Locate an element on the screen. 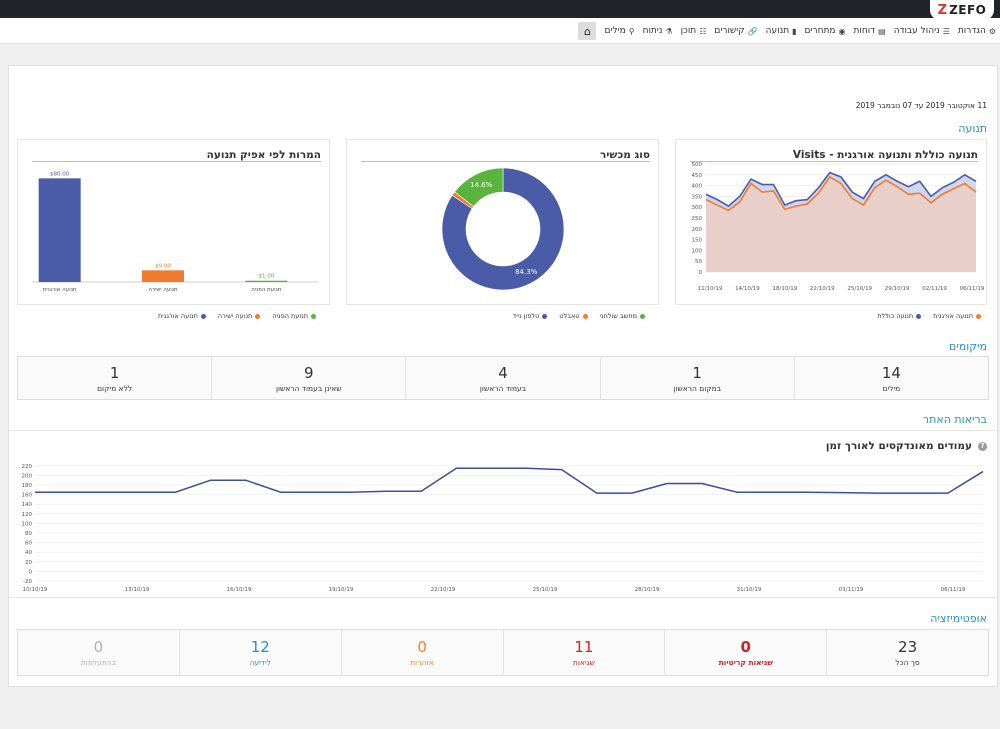 Image resolution: width=1000 pixels, height=729 pixels. nav-item-4: ▮ תנועה is located at coordinates (781, 31).